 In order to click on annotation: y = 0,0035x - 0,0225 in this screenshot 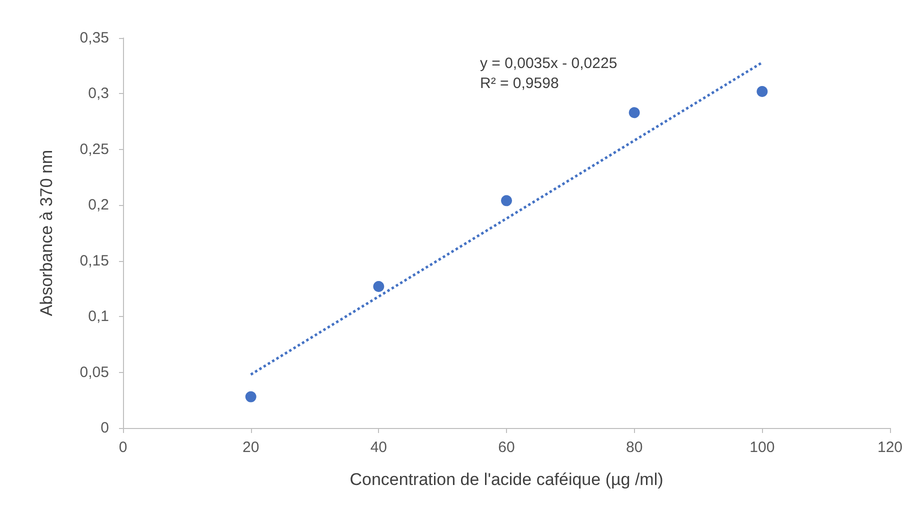, I will do `click(549, 63)`.